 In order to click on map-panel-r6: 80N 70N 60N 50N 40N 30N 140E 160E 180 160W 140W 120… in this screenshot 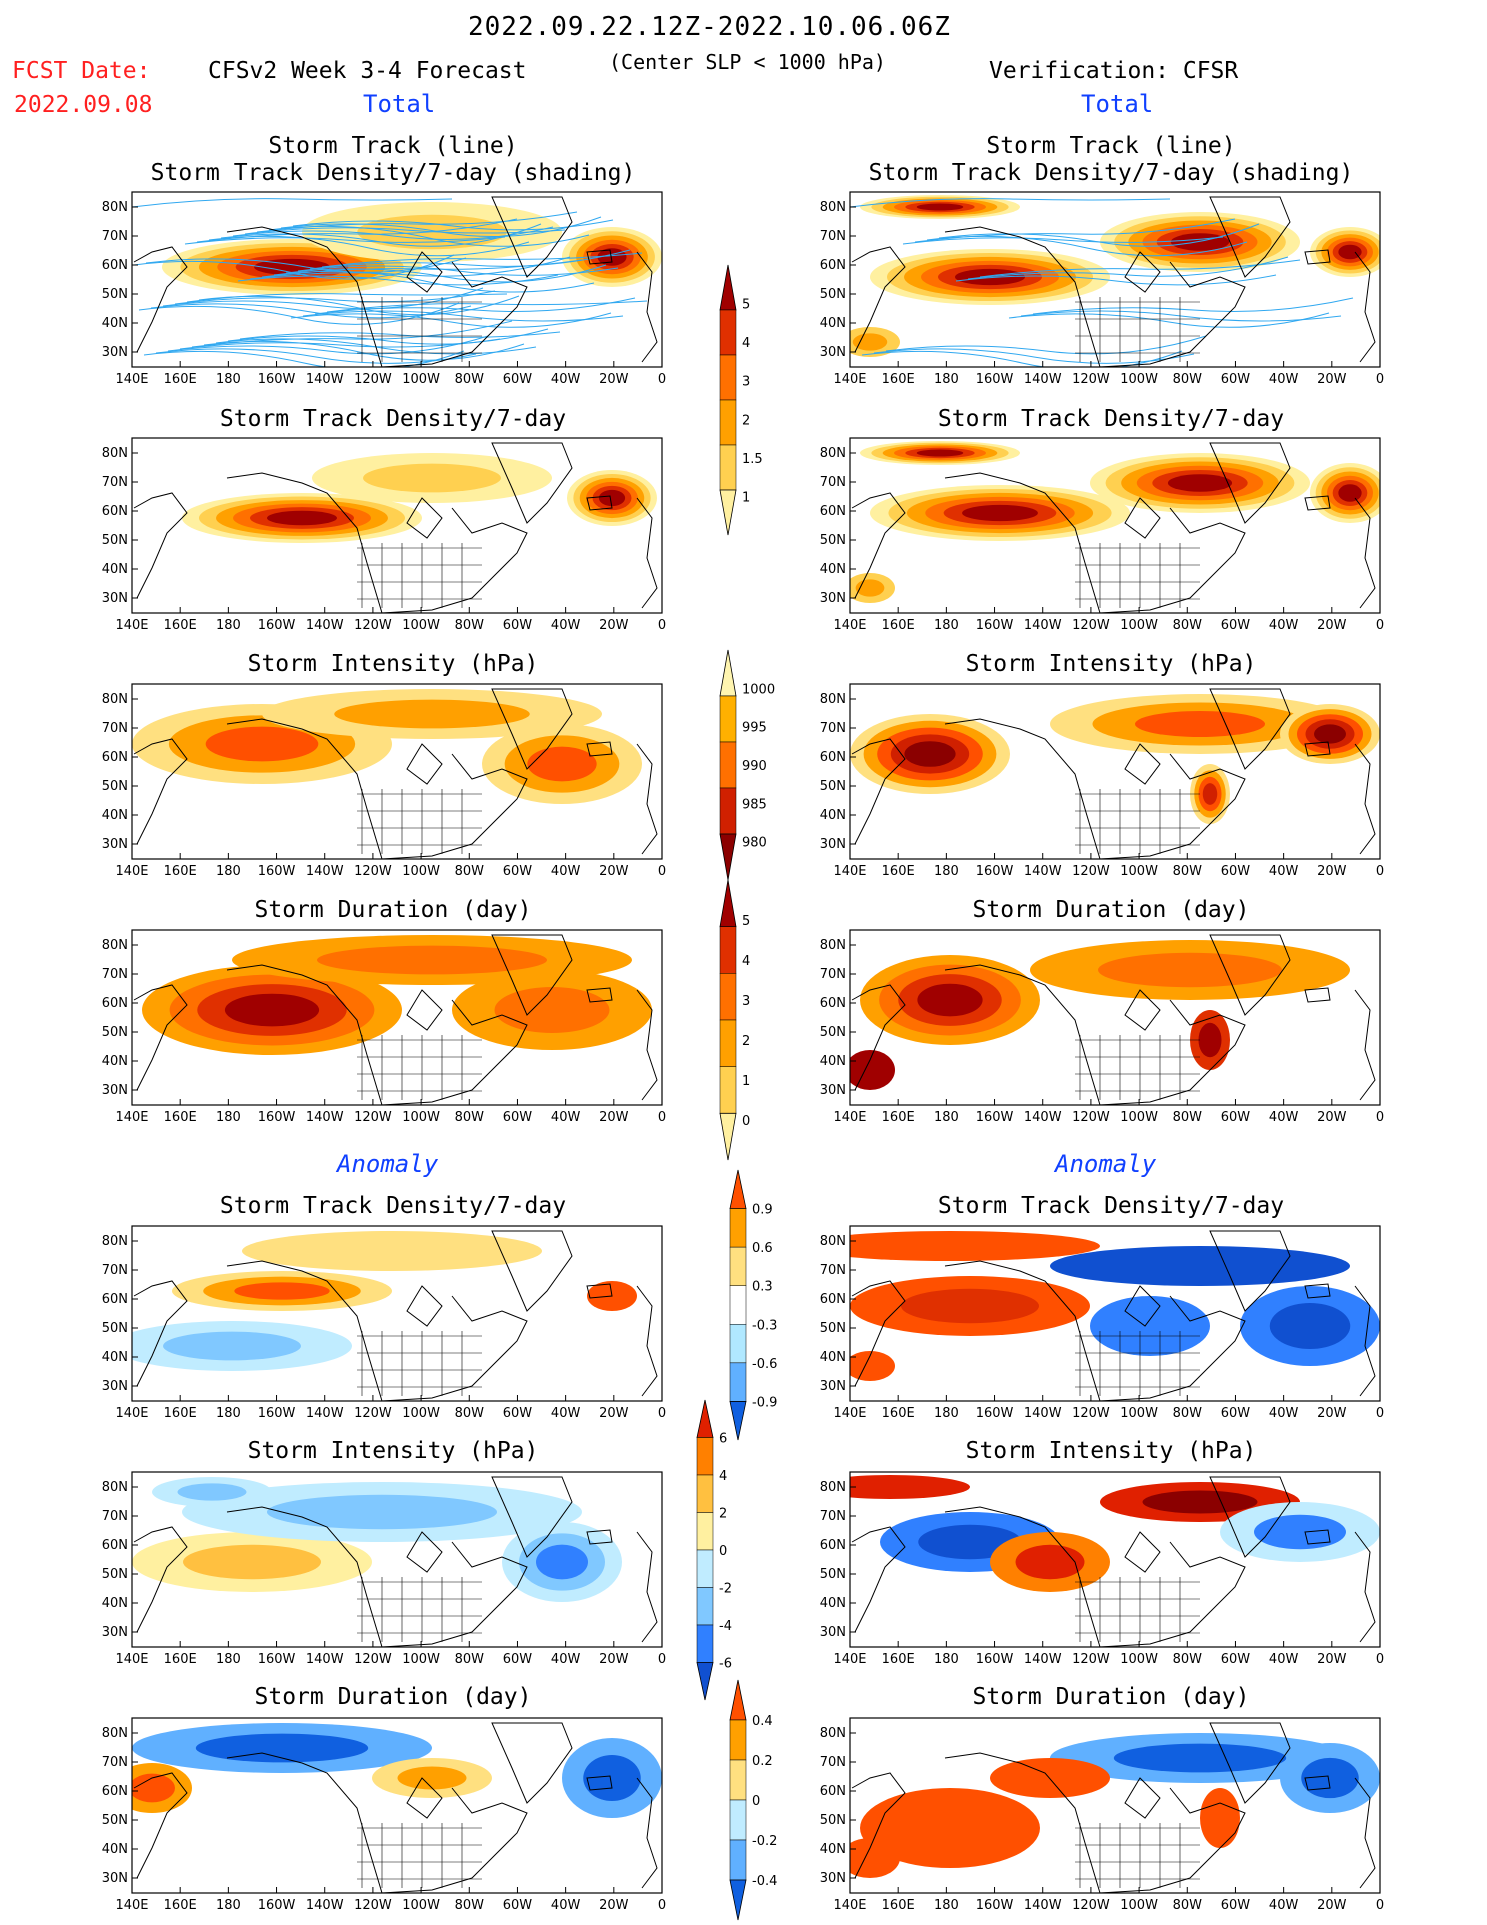, I will do `click(1102, 1815)`.